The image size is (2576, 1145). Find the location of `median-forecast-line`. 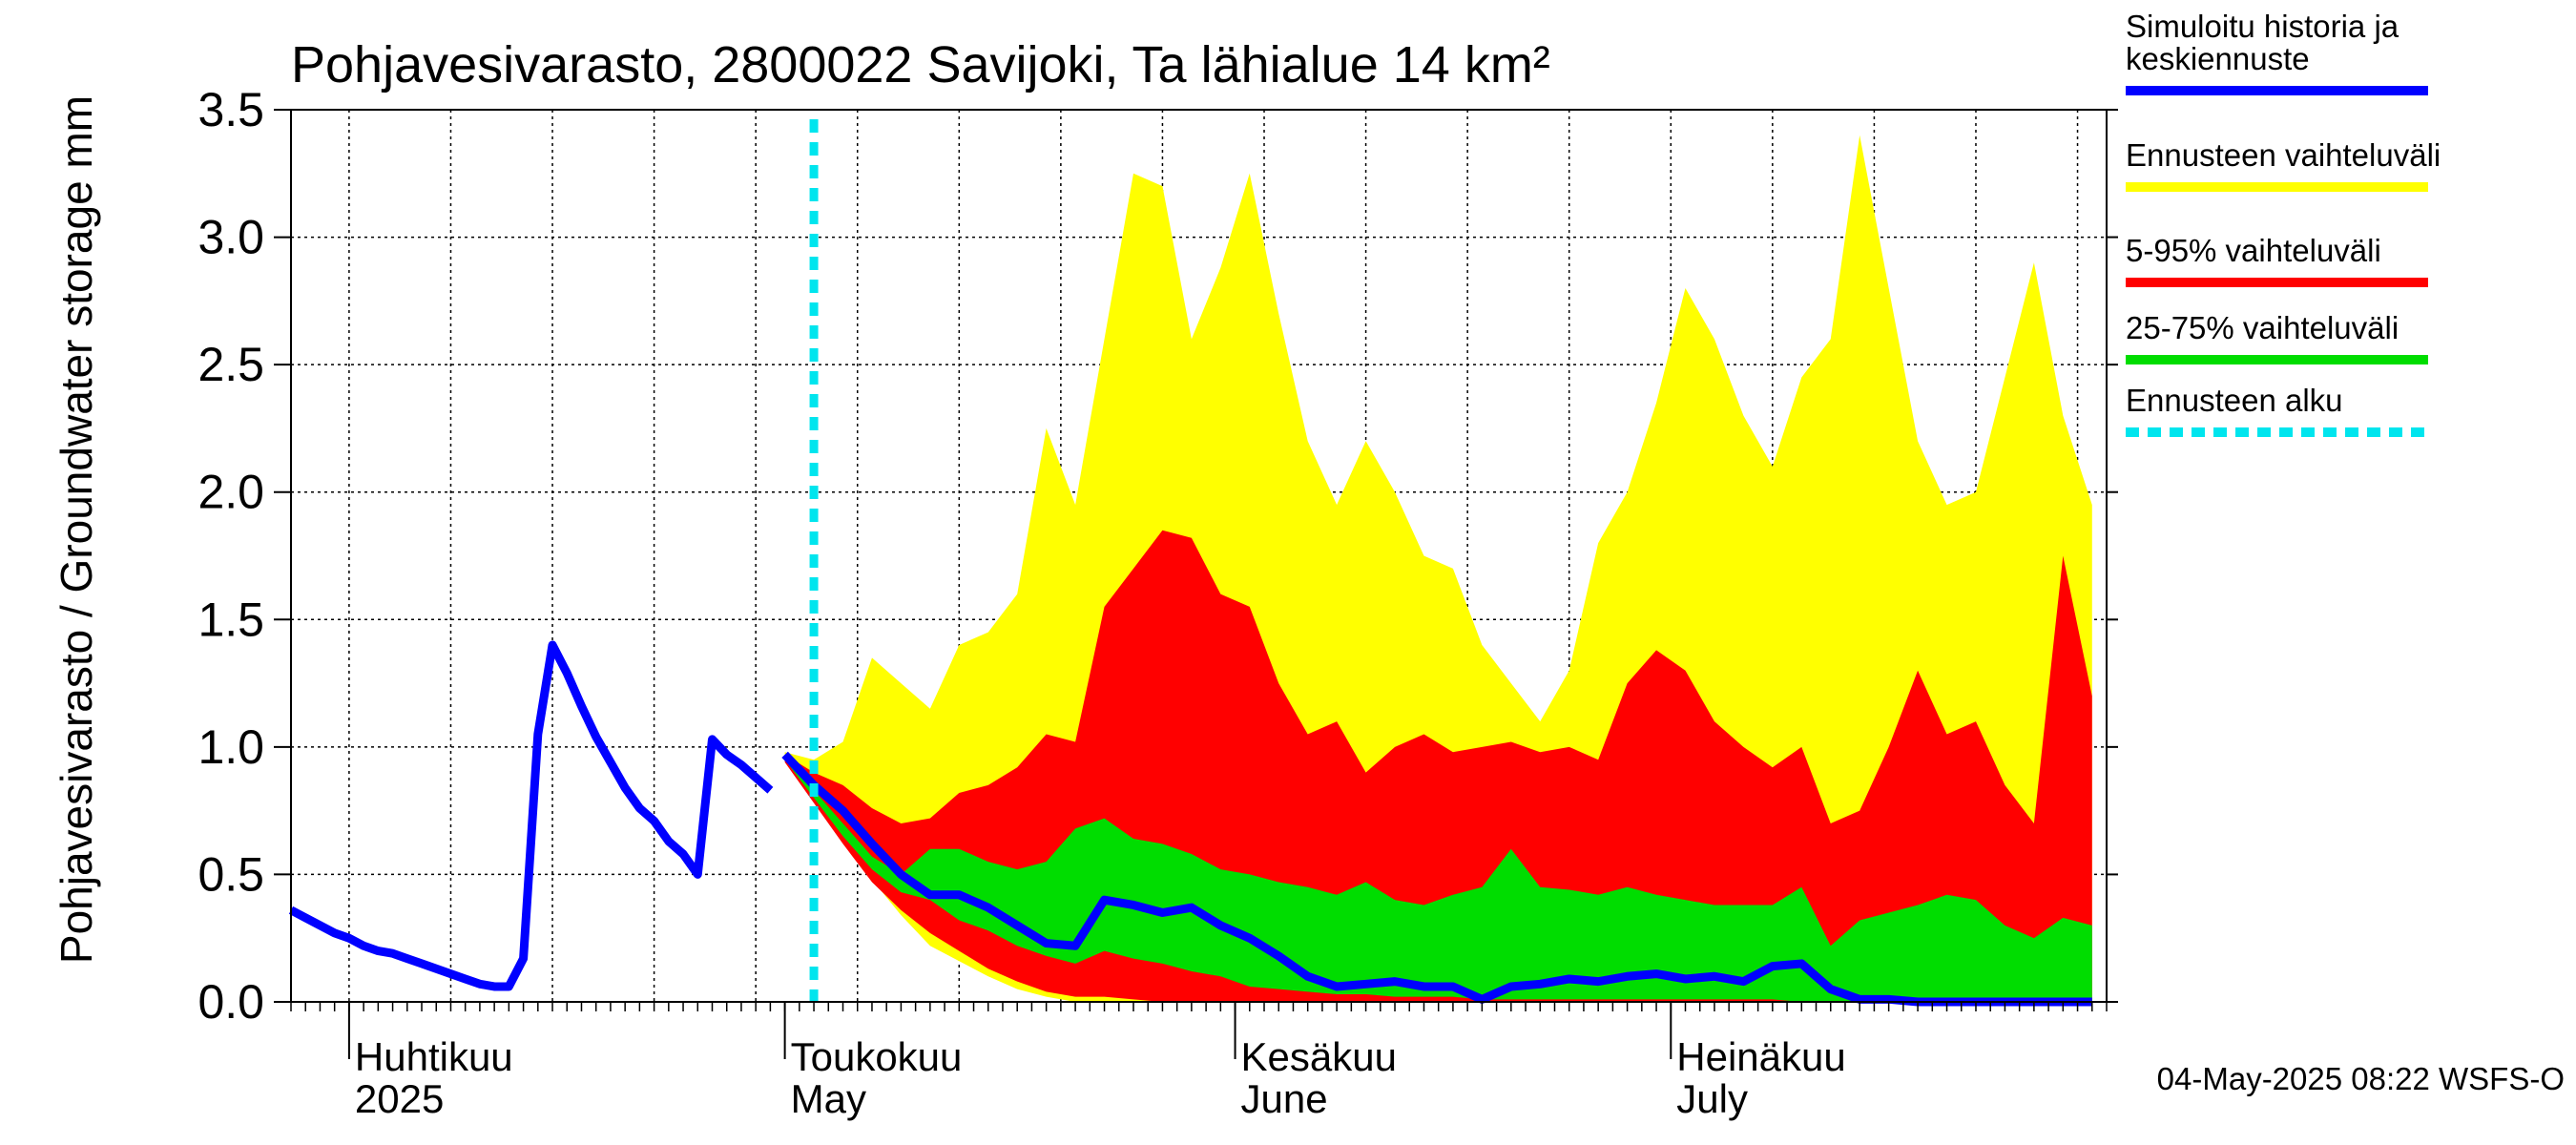

median-forecast-line is located at coordinates (1436, 879).